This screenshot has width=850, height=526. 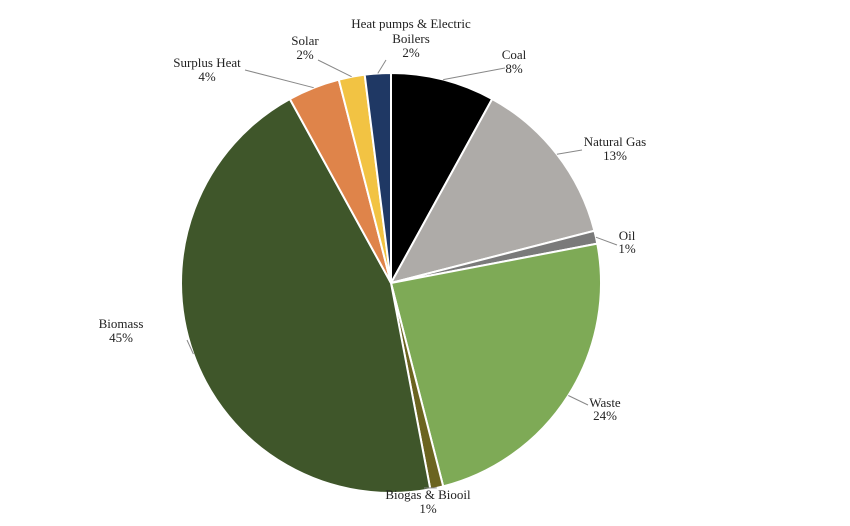 What do you see at coordinates (305, 54) in the screenshot?
I see `label-solar-value: 2%` at bounding box center [305, 54].